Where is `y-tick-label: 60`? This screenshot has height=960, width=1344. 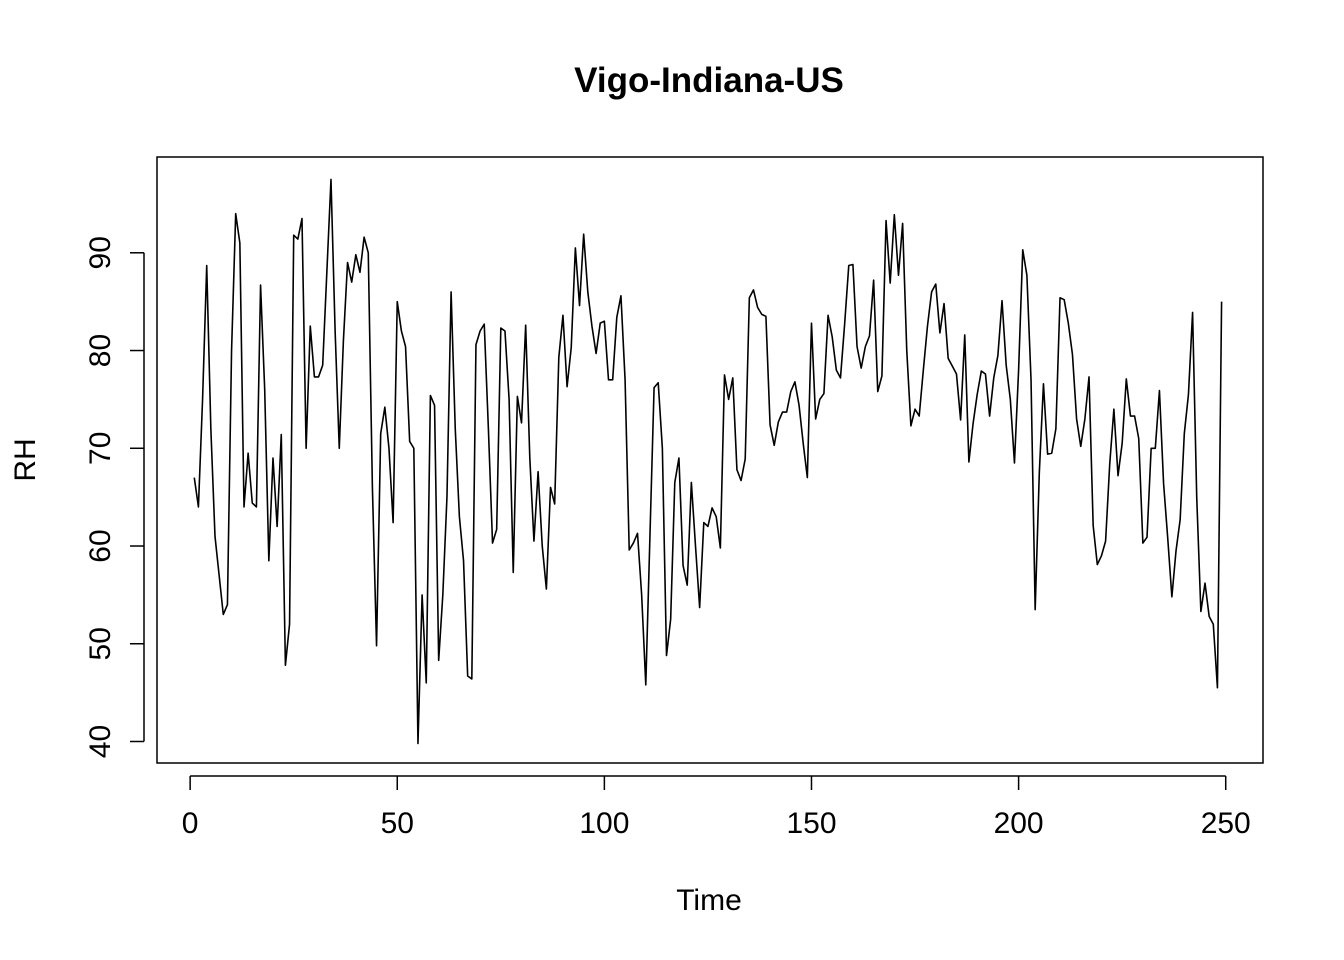 y-tick-label: 60 is located at coordinates (100, 545).